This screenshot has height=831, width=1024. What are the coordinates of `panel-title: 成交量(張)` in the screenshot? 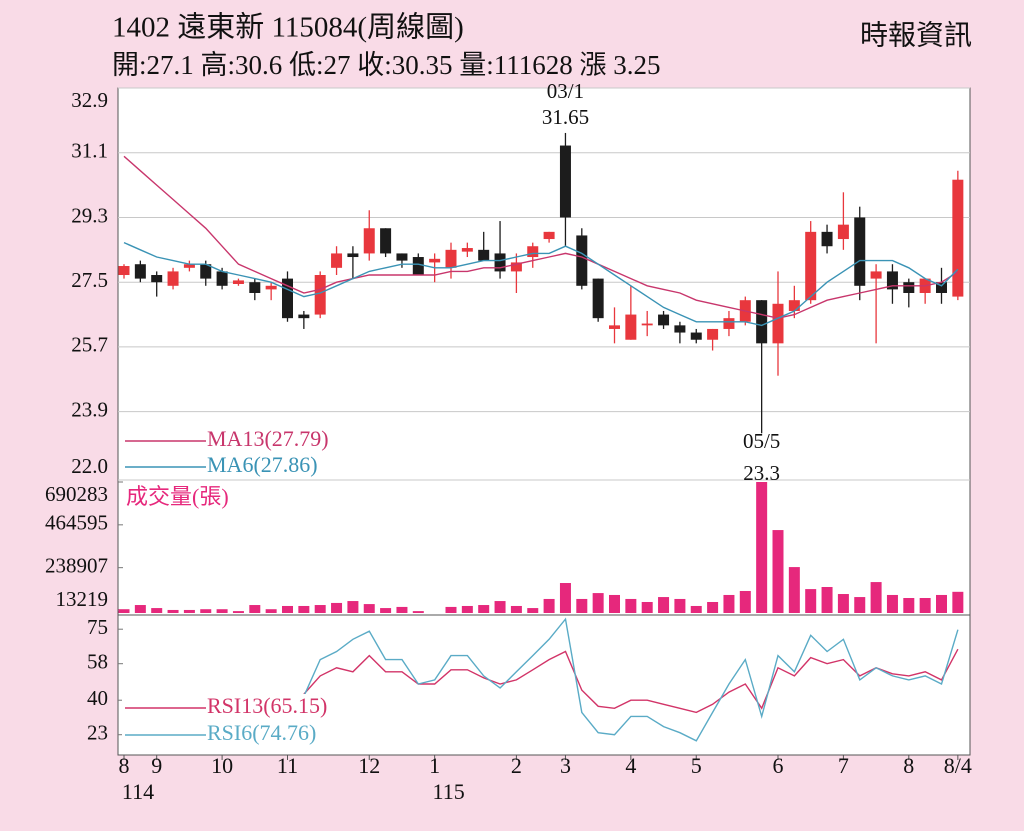 It's located at (177, 496).